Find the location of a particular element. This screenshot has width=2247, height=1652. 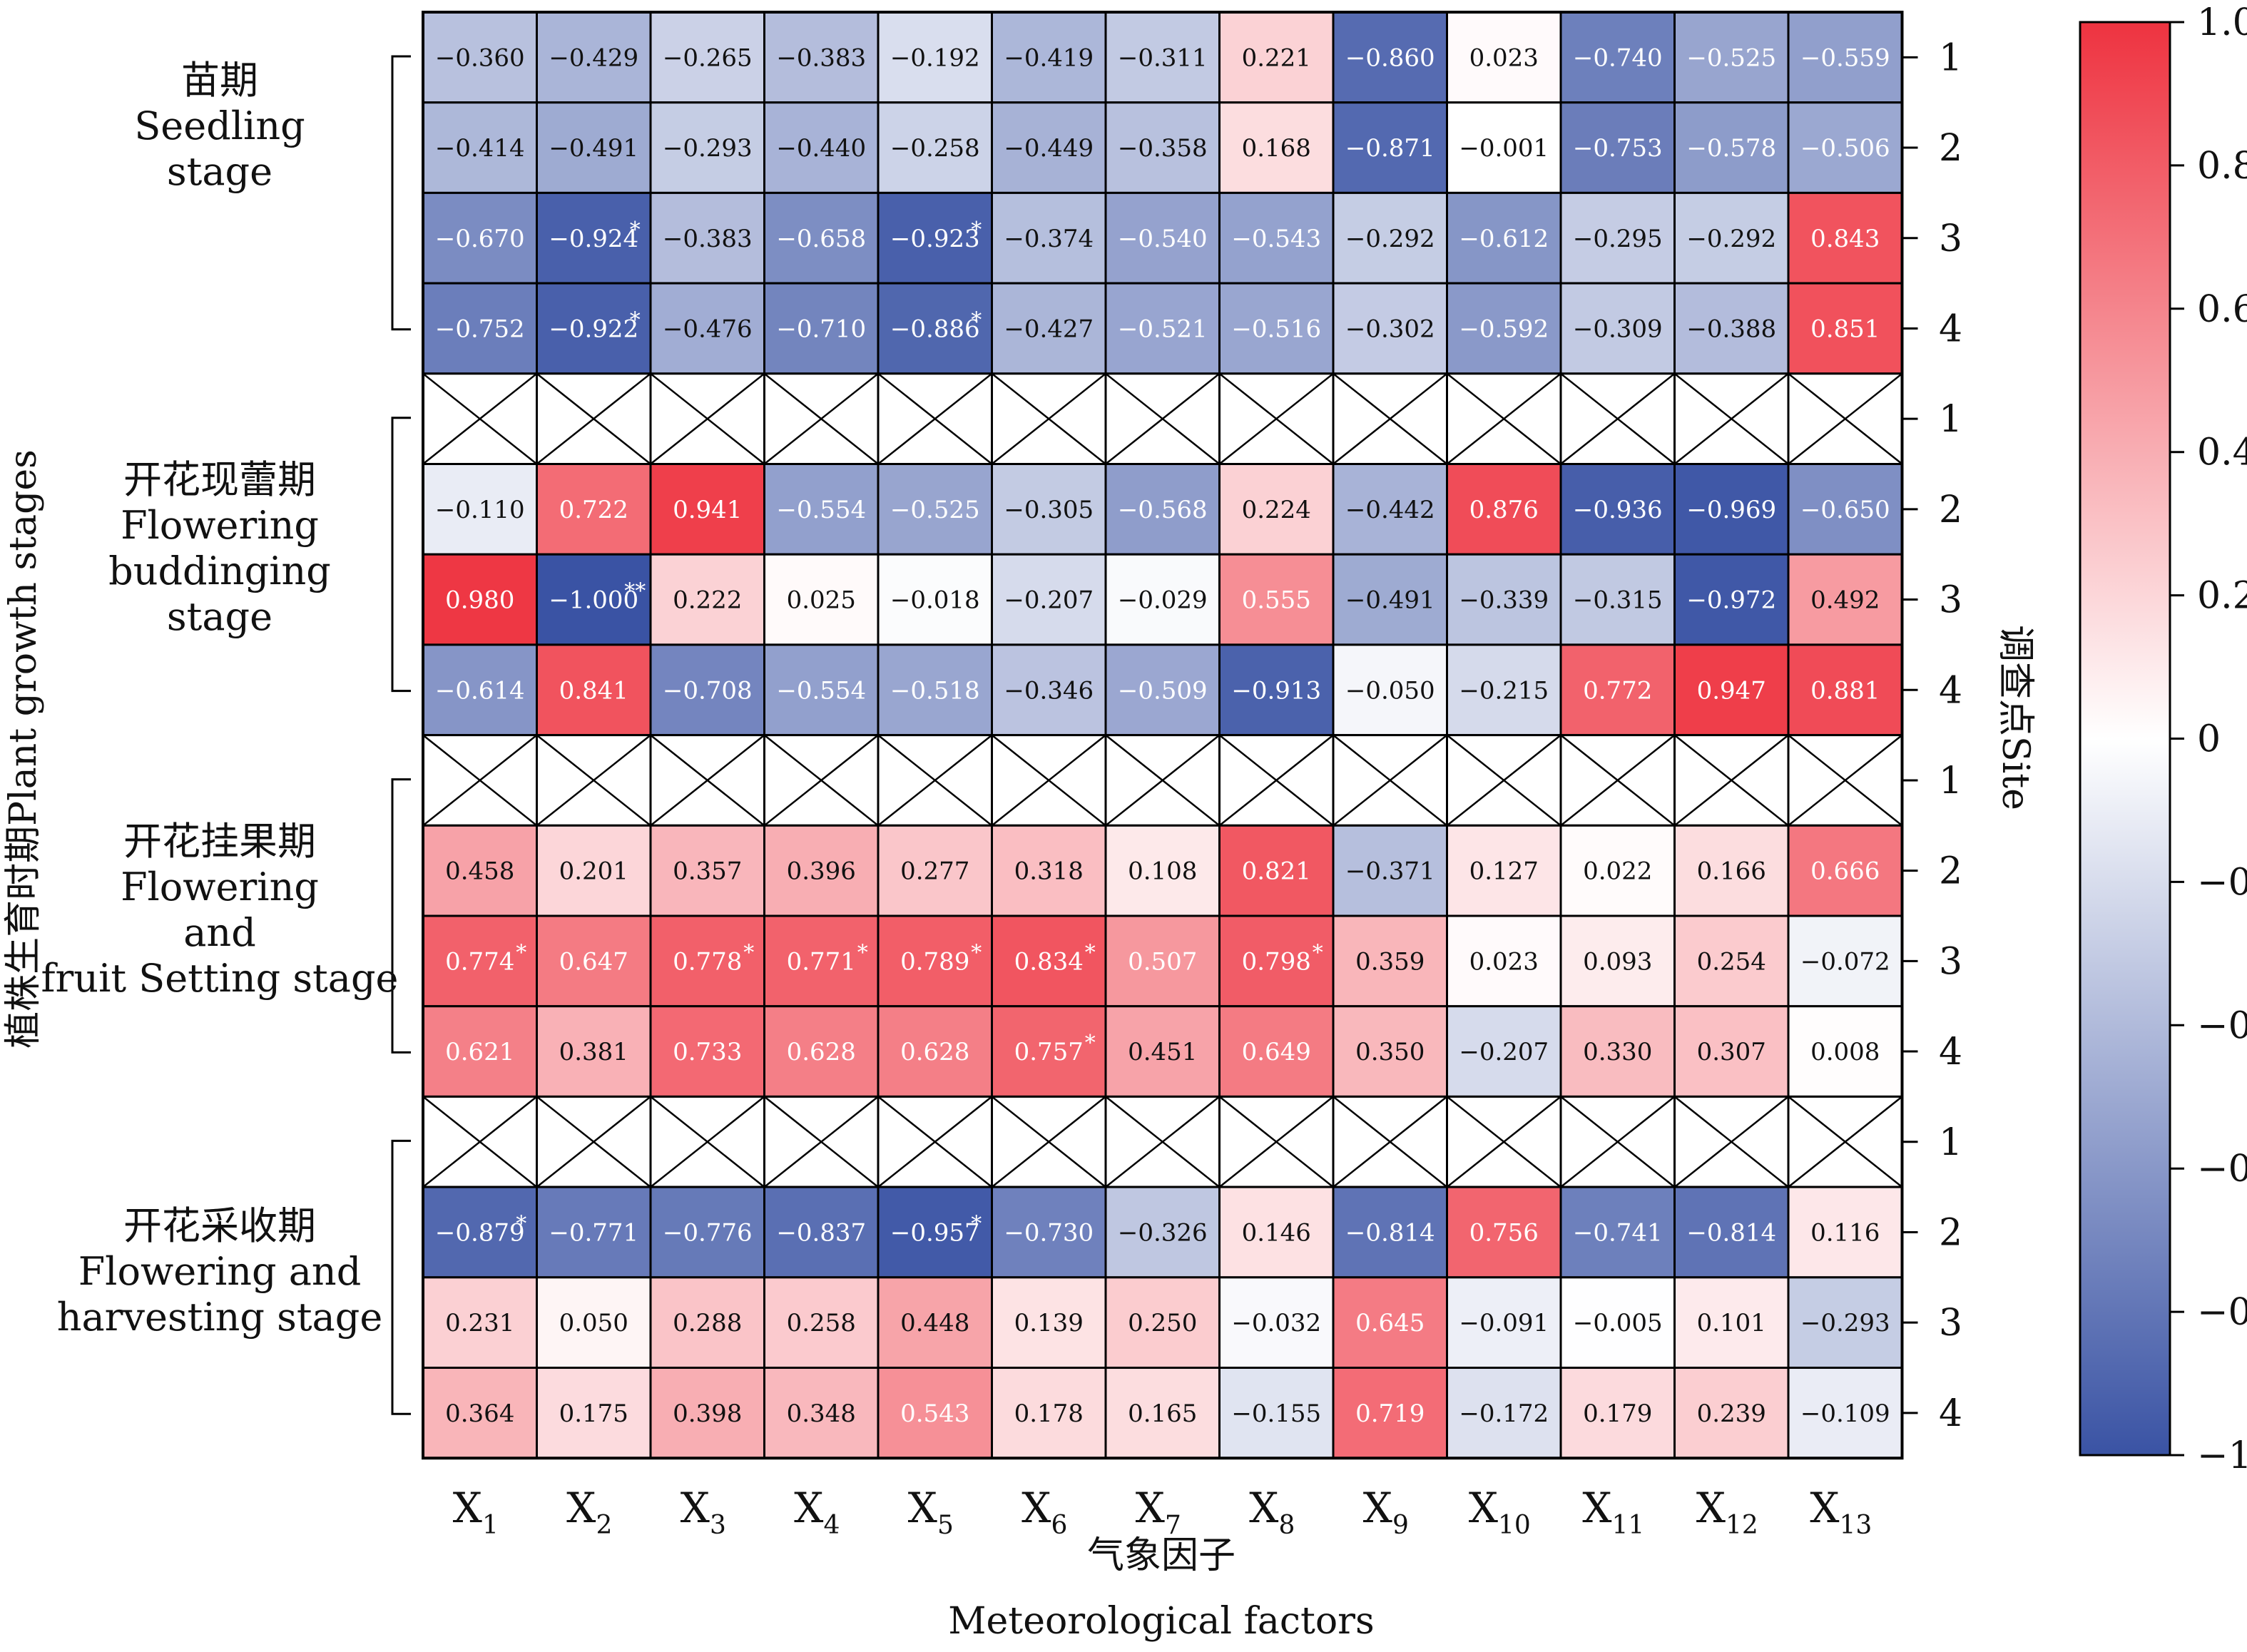

heatmap-cell-value: 0.645 is located at coordinates (1390, 1323).